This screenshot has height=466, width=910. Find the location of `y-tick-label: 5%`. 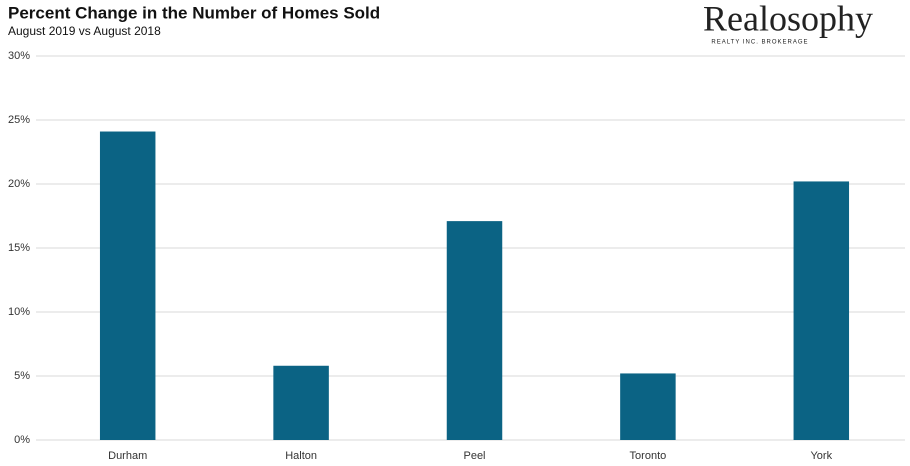

y-tick-label: 5% is located at coordinates (22, 376).